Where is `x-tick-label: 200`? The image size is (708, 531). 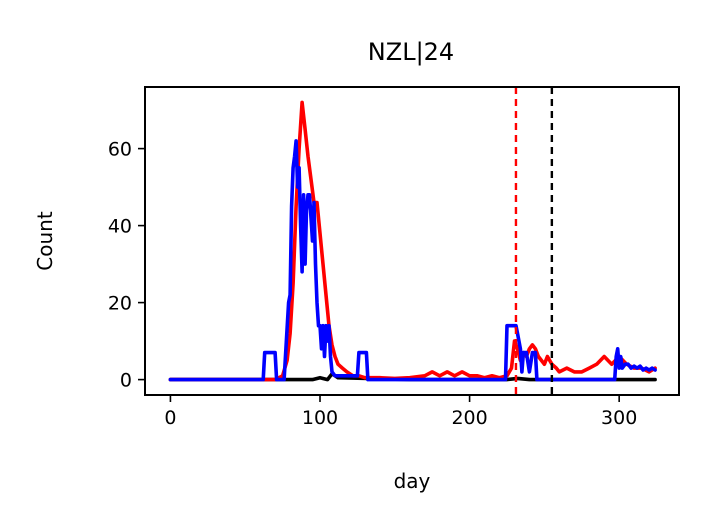
x-tick-label: 200 is located at coordinates (469, 418).